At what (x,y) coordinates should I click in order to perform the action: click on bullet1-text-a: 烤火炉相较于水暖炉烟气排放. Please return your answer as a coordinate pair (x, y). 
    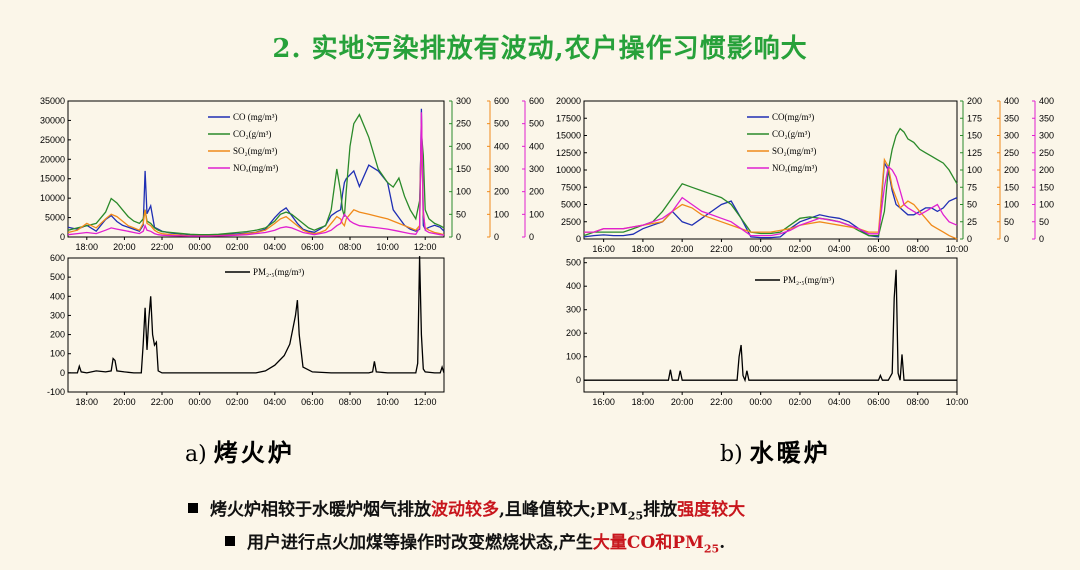
    Looking at the image, I should click on (320, 510).